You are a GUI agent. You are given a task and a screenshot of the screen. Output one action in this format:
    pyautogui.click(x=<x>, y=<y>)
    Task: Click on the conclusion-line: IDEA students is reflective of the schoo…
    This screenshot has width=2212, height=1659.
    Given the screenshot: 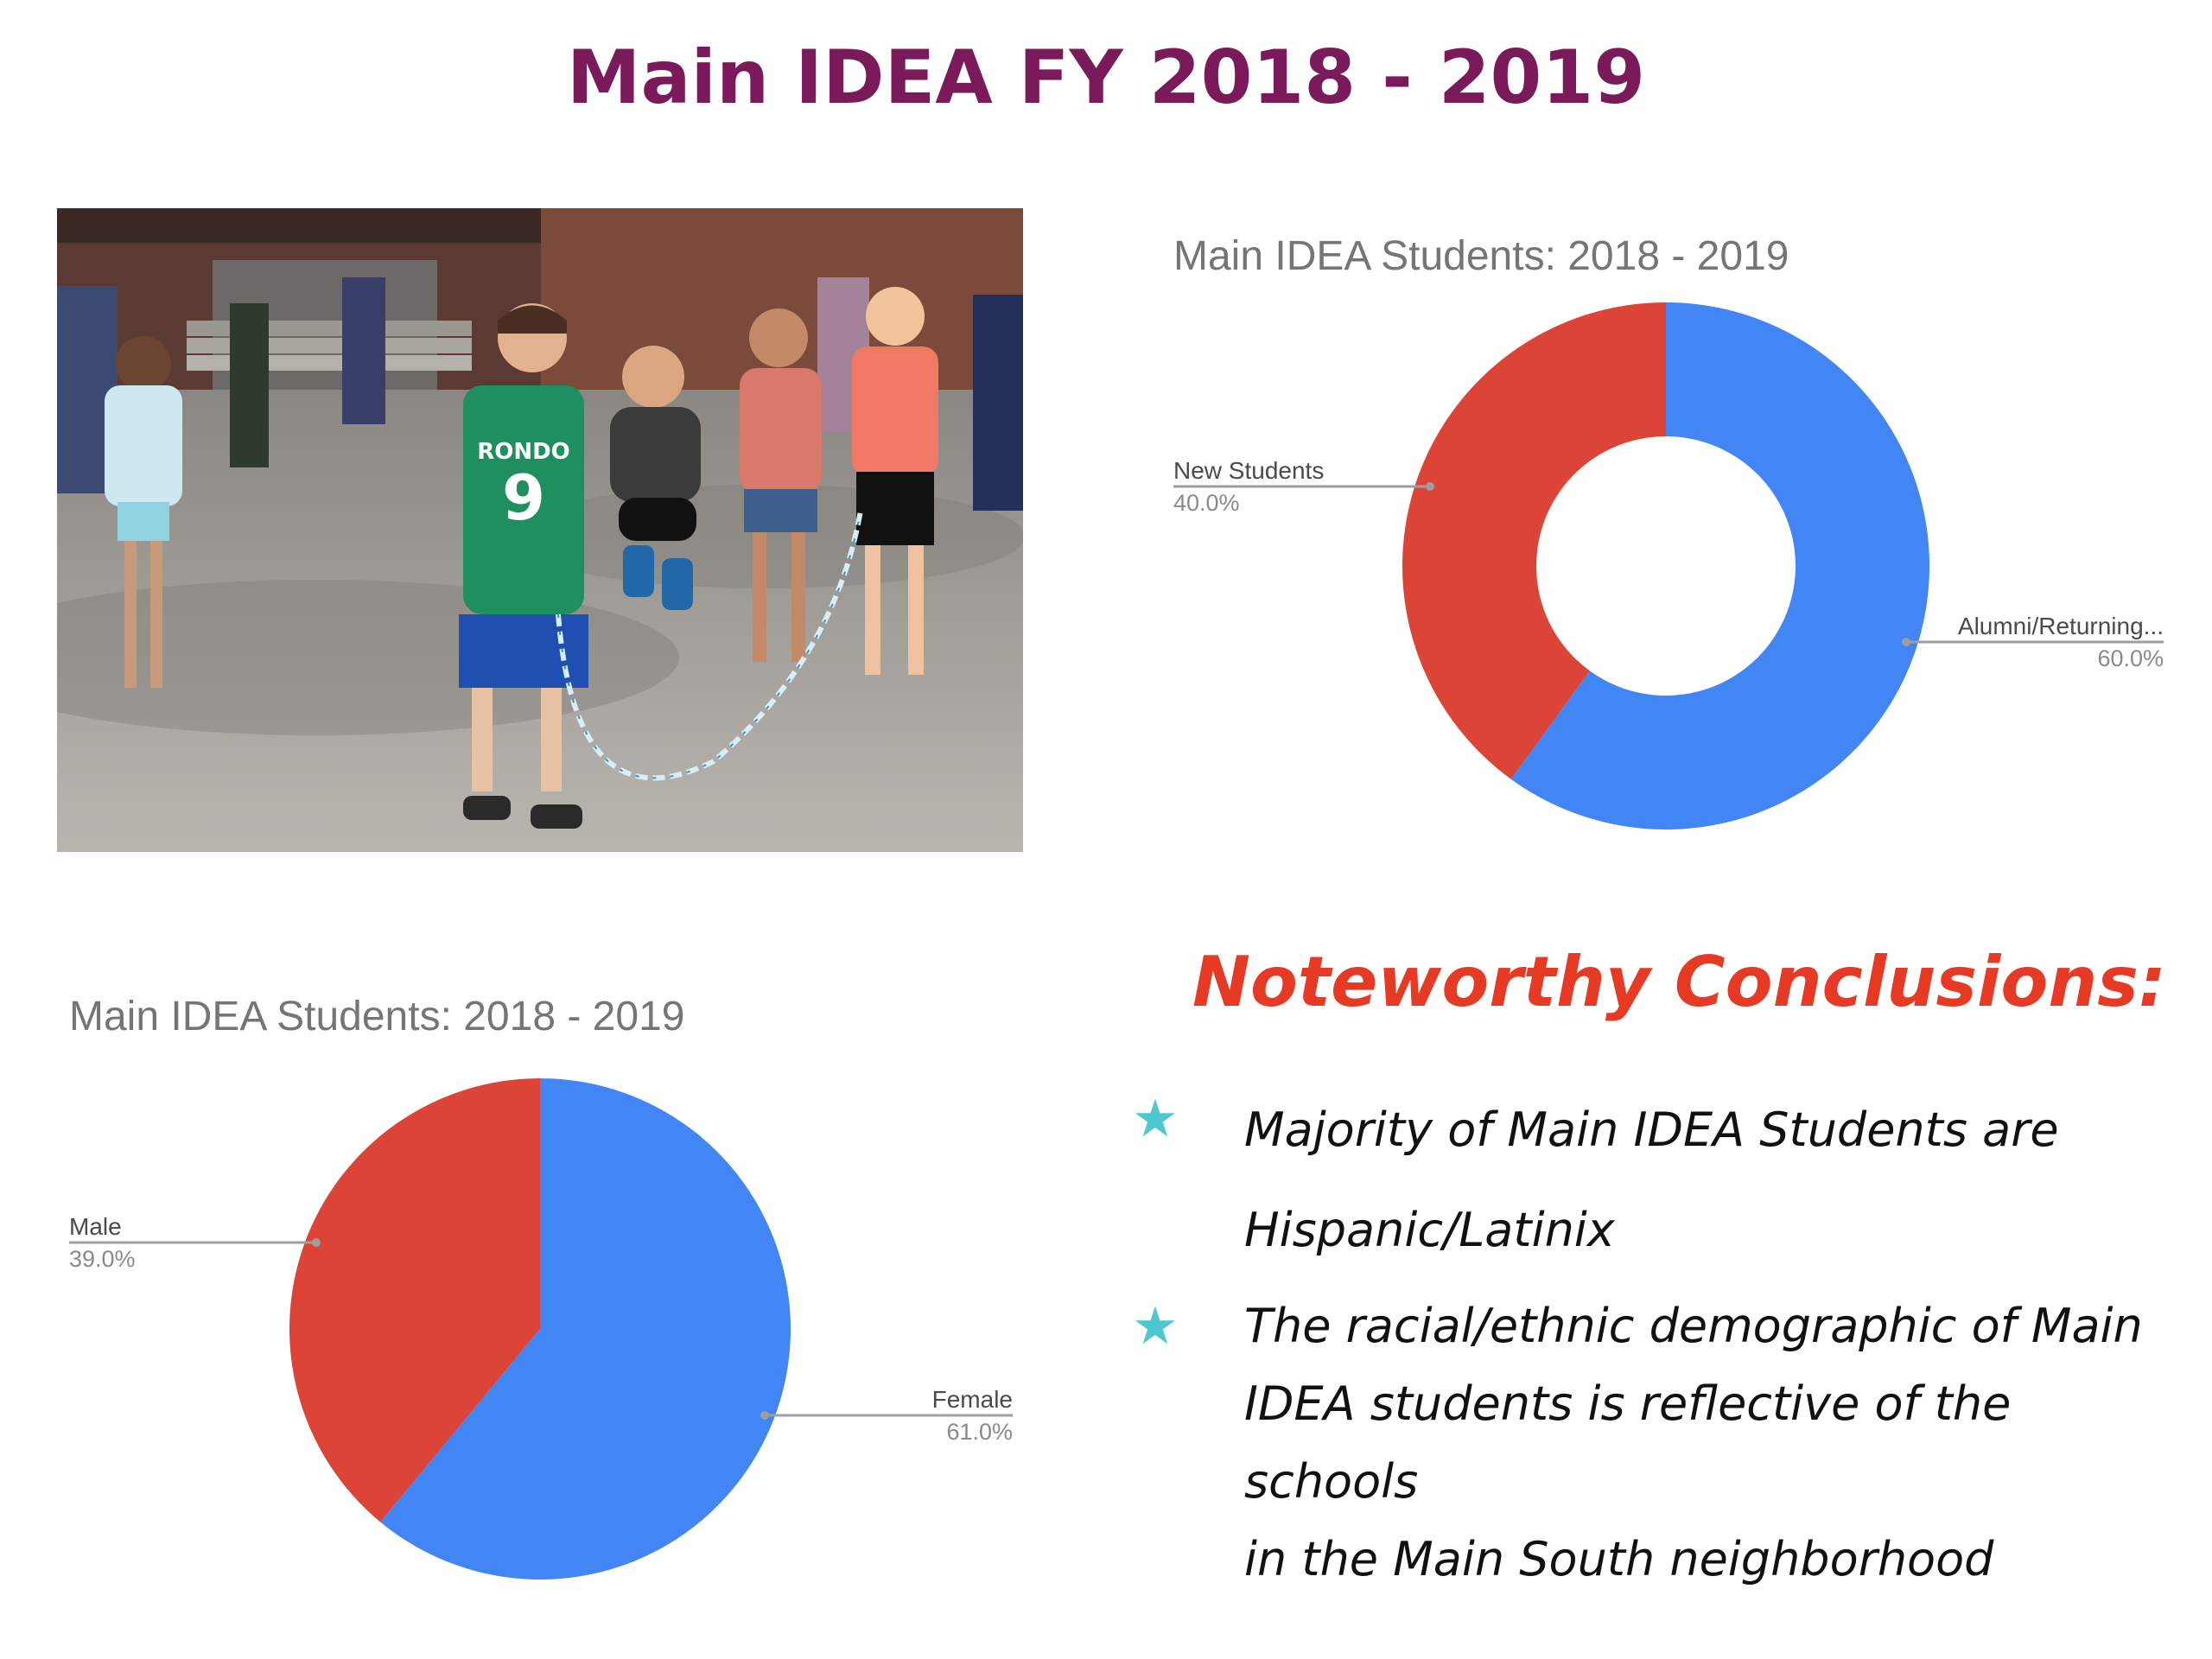 What is the action you would take?
    pyautogui.click(x=1628, y=1442)
    